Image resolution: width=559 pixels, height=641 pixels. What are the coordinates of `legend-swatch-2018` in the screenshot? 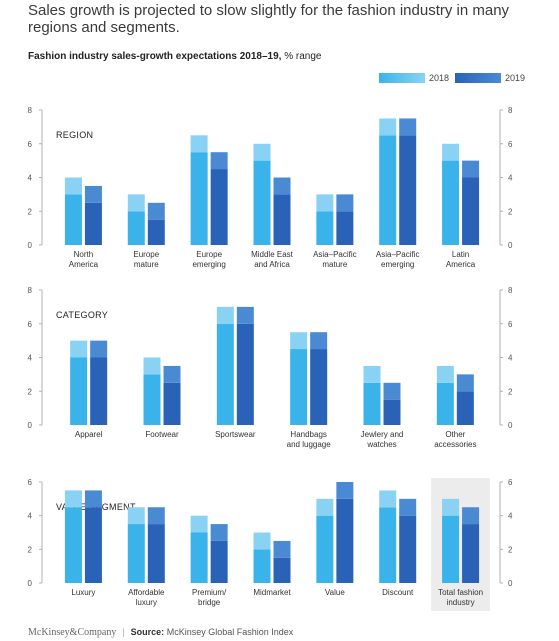 It's located at (401, 78).